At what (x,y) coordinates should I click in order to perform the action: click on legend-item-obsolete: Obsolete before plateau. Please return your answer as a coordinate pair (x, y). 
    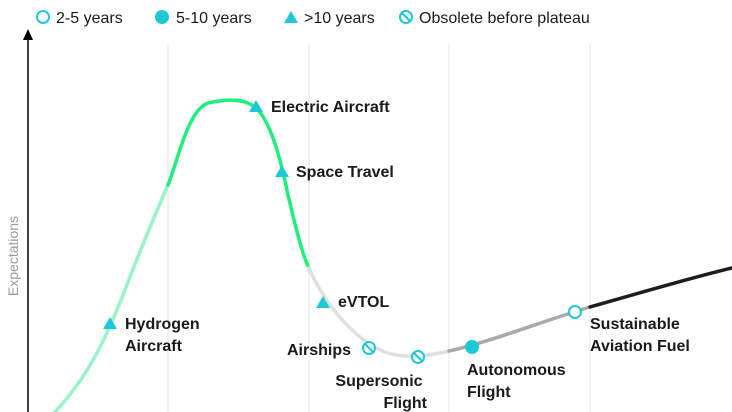
    Looking at the image, I should click on (494, 18).